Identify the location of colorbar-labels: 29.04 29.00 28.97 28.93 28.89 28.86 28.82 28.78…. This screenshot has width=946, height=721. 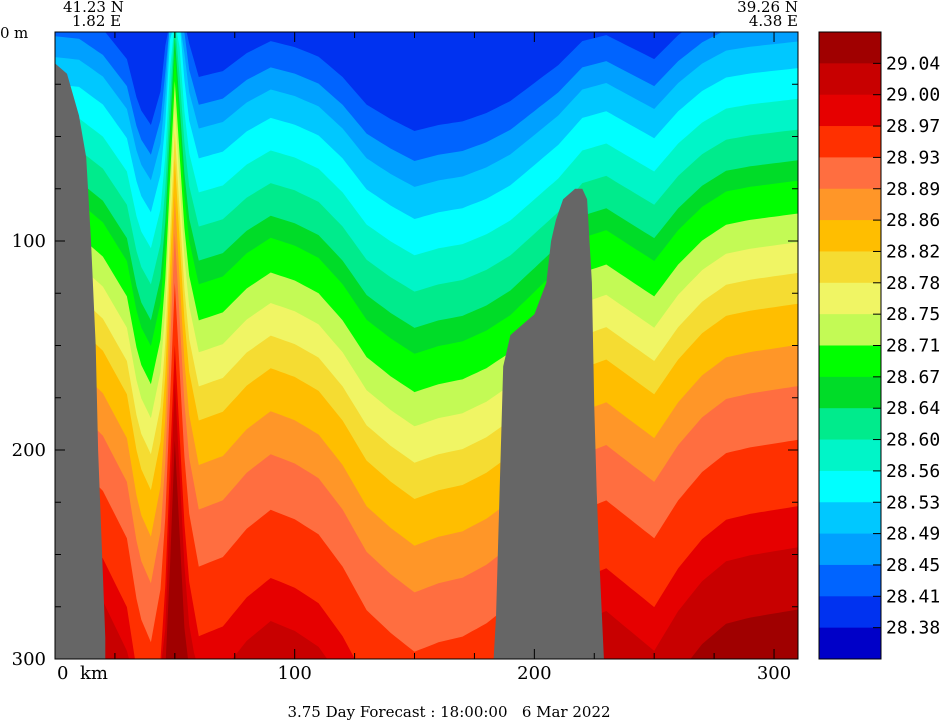
(906, 346).